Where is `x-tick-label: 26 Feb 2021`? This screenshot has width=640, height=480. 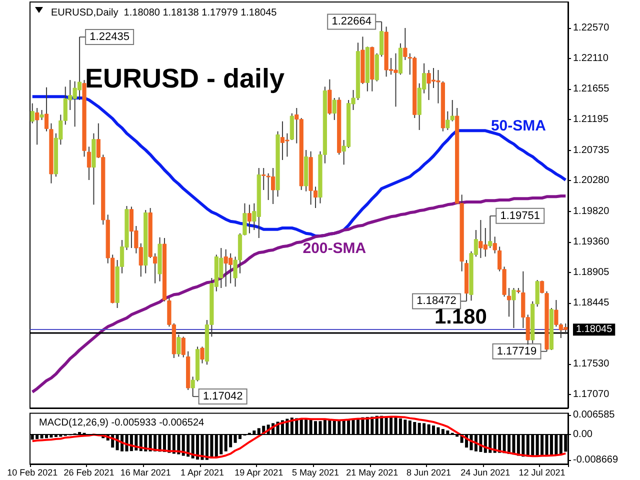 x-tick-label: 26 Feb 2021 is located at coordinates (89, 473).